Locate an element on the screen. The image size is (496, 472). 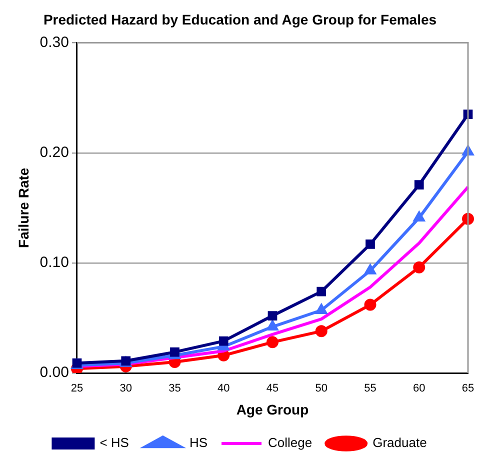
y-axis-title: Failure Rate is located at coordinates (23, 208).